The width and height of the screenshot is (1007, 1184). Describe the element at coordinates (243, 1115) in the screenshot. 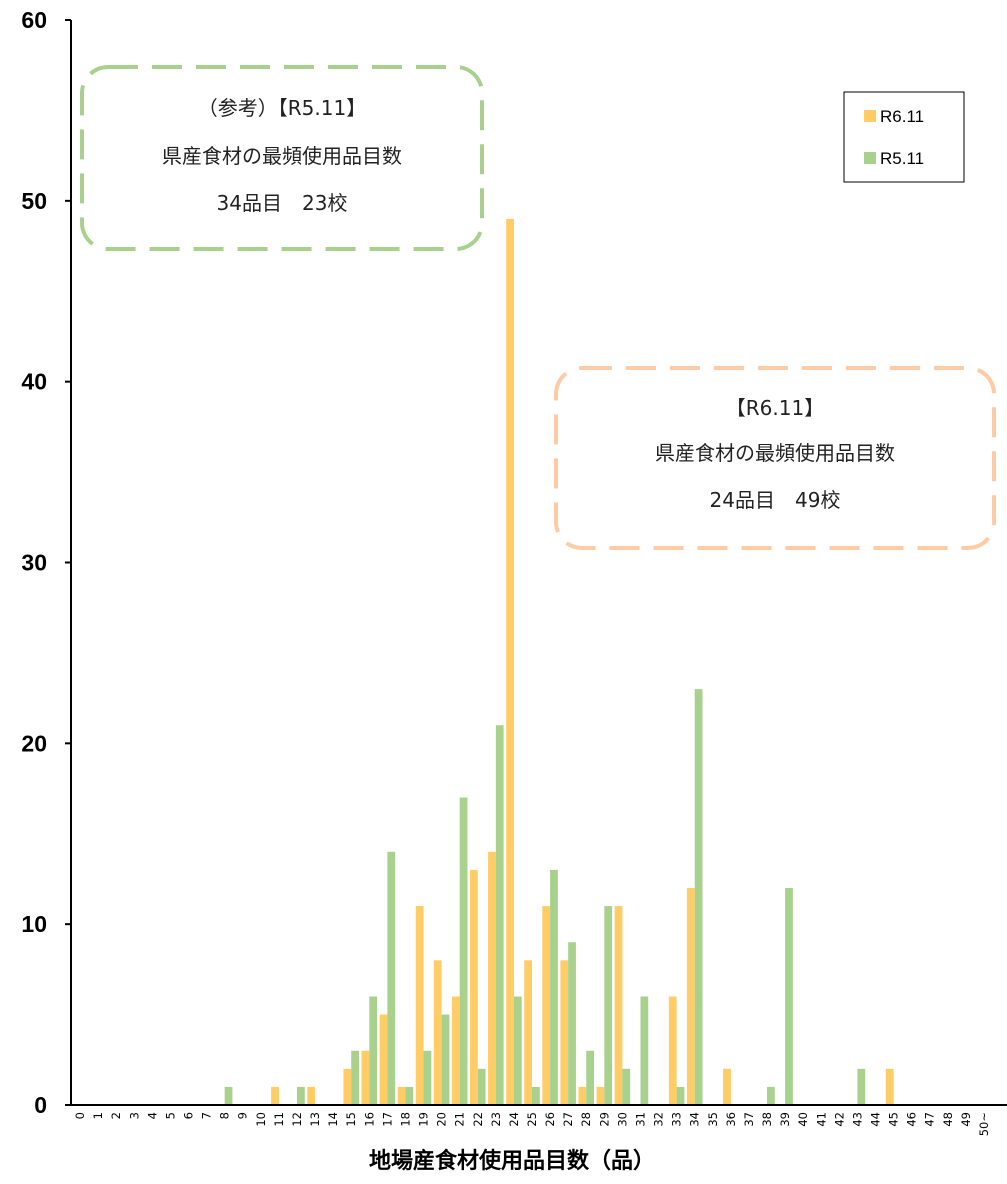

I see `x-tick-label-9: 9` at that location.